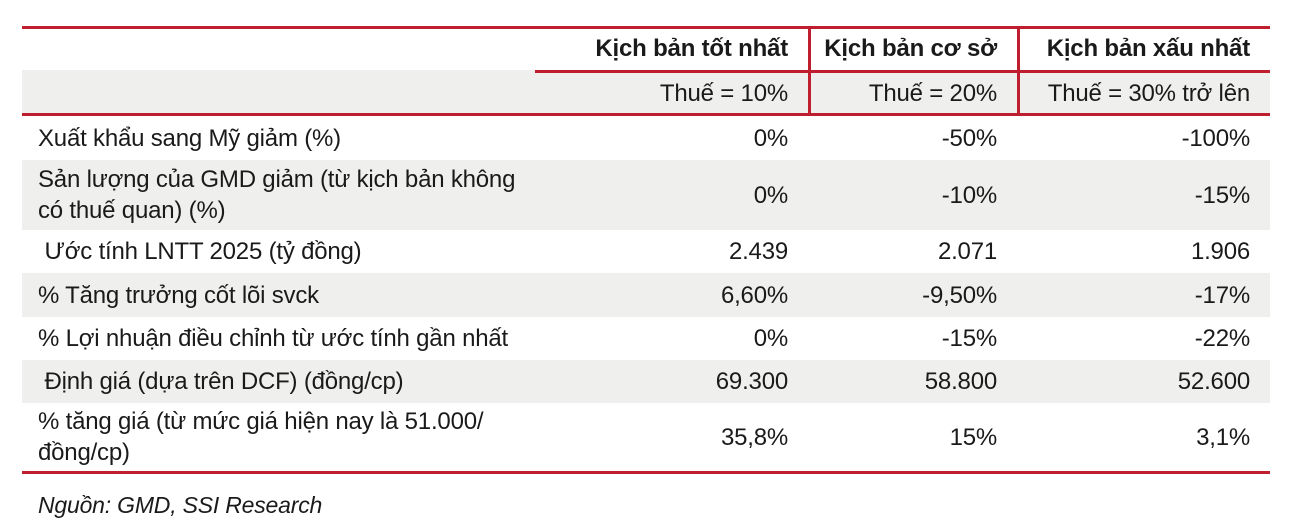  What do you see at coordinates (910, 48) in the screenshot?
I see `scenario-header-base: Kịch bản cơ sở` at bounding box center [910, 48].